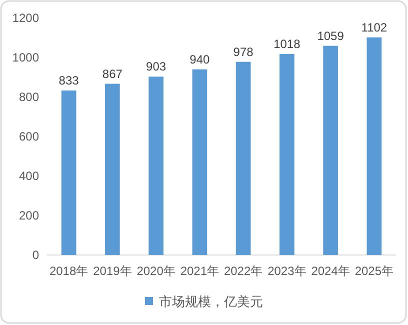 This screenshot has height=325, width=408. Describe the element at coordinates (374, 27) in the screenshot. I see `data-label: 1102` at that location.